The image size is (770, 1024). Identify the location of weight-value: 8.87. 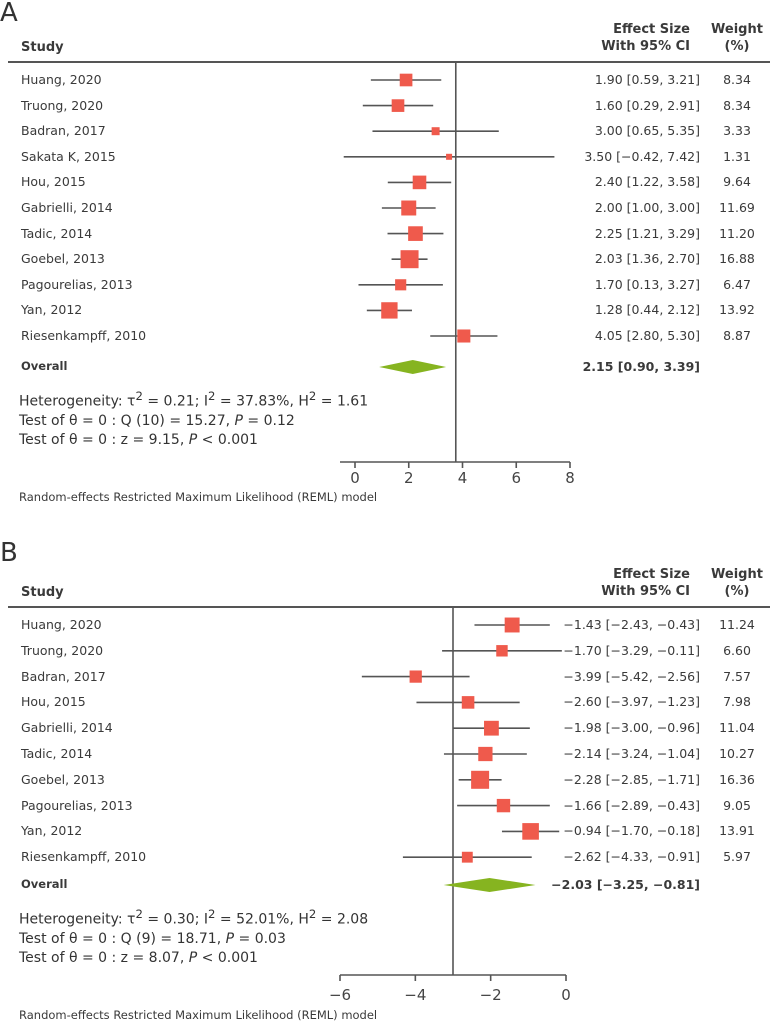
(737, 335).